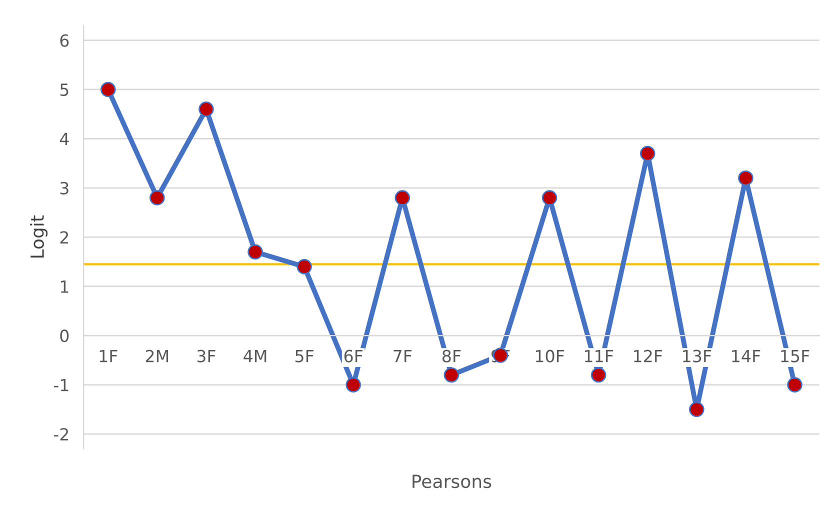 Image resolution: width=836 pixels, height=510 pixels. What do you see at coordinates (61, 385) in the screenshot?
I see `y-tick-label: -1` at bounding box center [61, 385].